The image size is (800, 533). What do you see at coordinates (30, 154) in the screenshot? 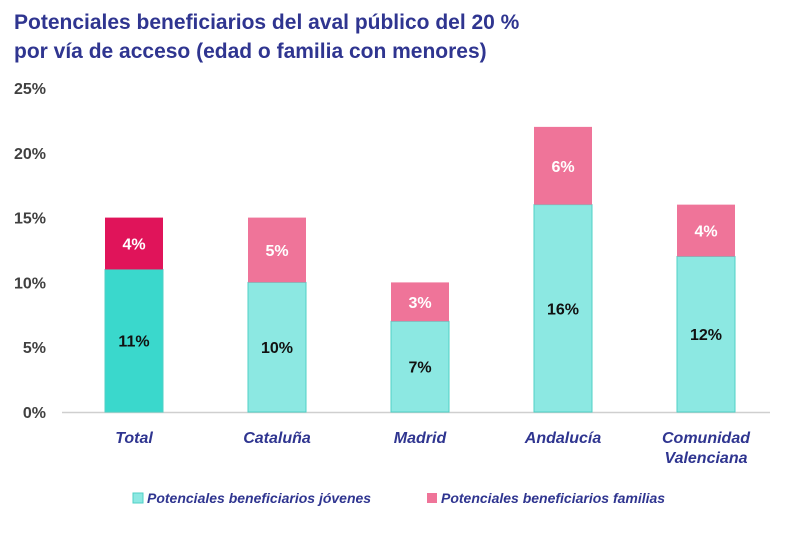
I see `y-tick-label: 20%` at bounding box center [30, 154].